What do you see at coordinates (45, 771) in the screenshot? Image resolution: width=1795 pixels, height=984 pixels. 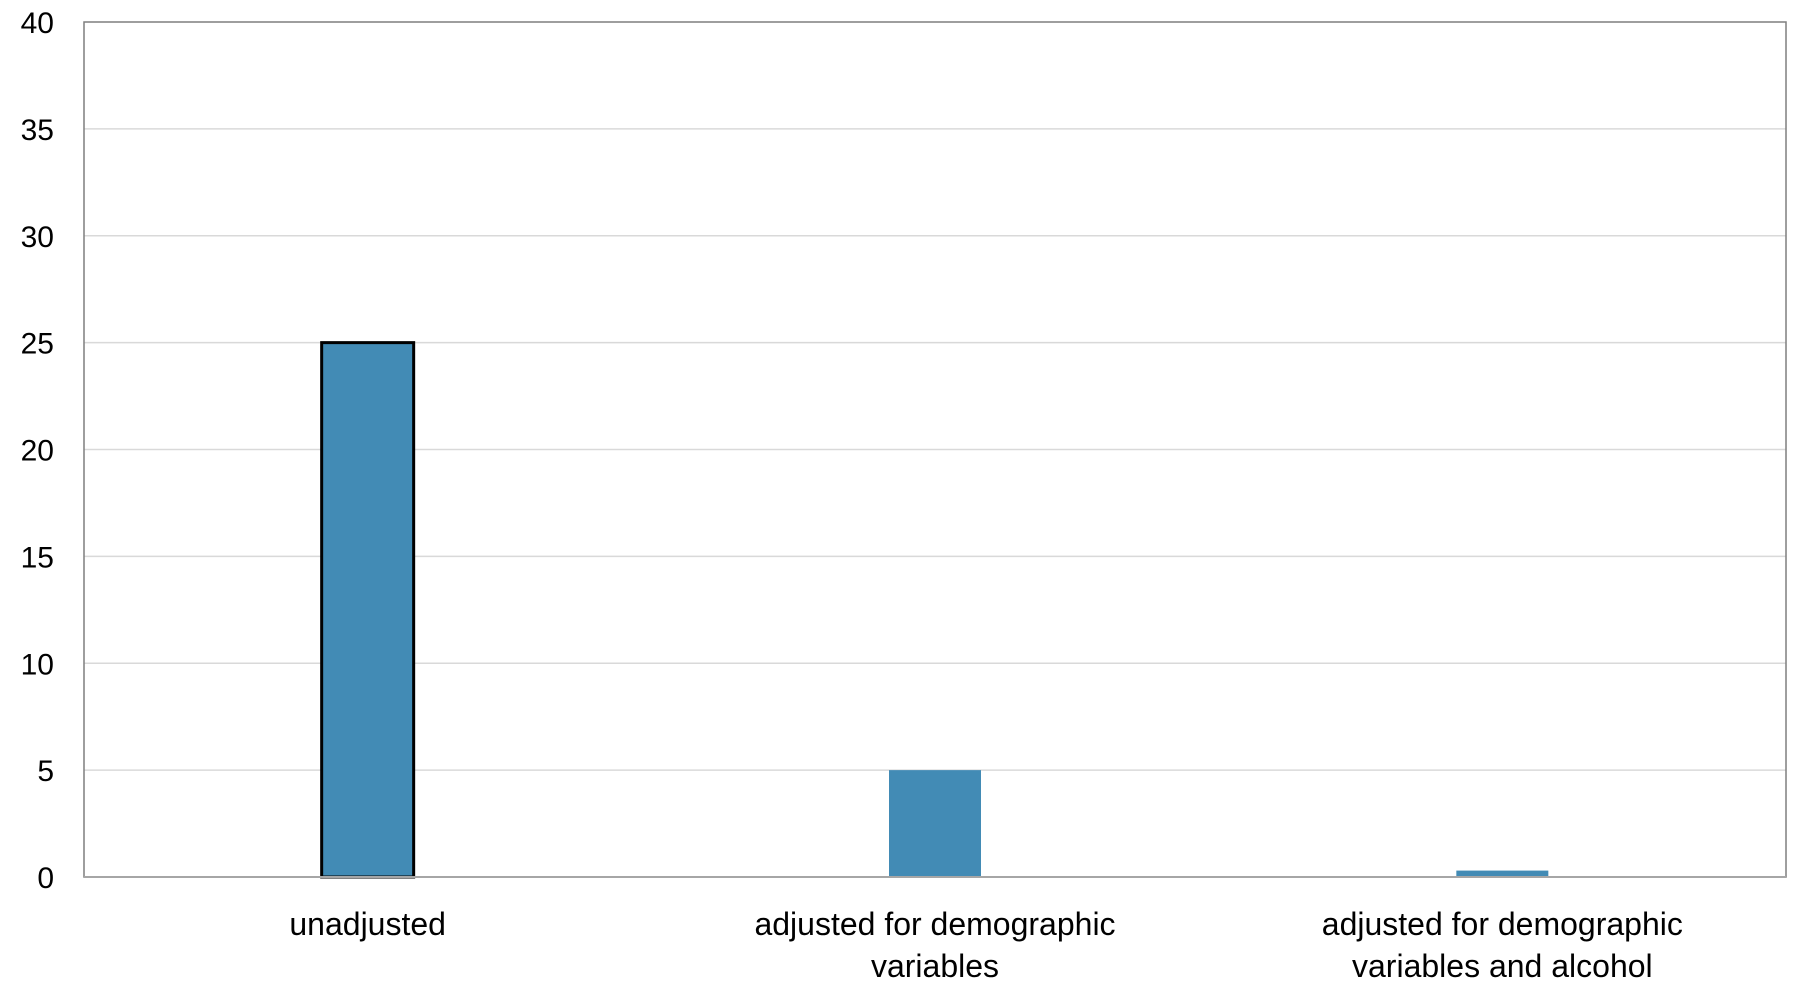 I see `y-tick-label: 5` at bounding box center [45, 771].